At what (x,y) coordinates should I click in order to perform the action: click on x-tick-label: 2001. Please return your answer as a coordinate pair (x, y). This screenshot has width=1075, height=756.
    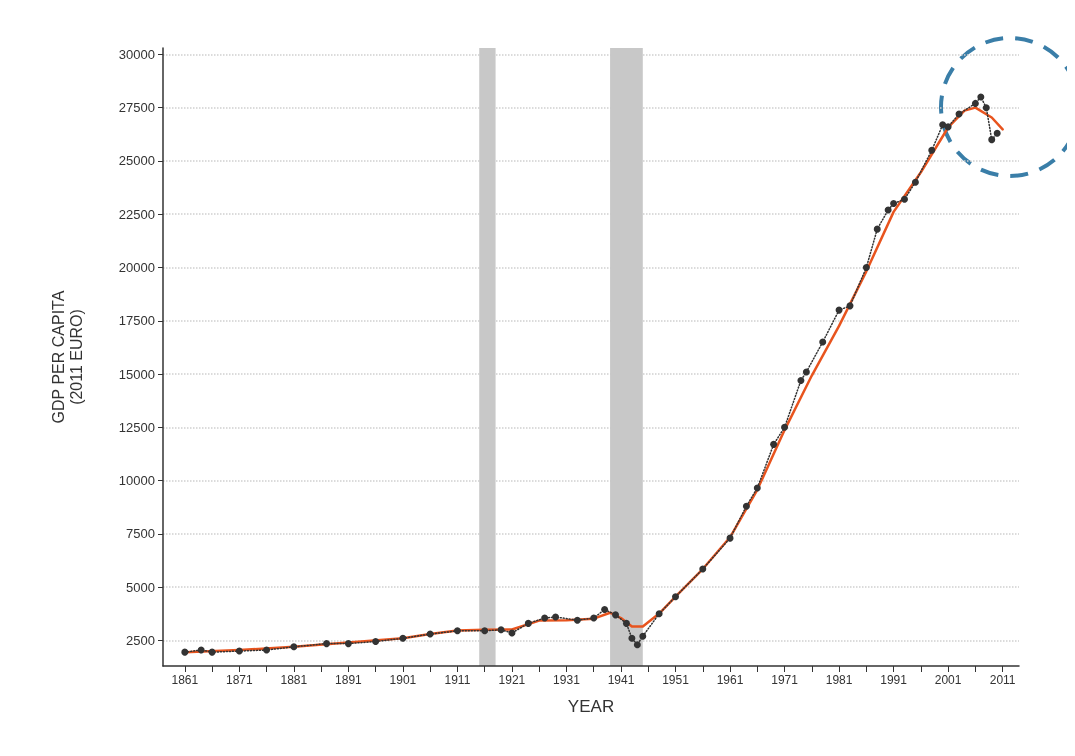
    Looking at the image, I should click on (948, 680).